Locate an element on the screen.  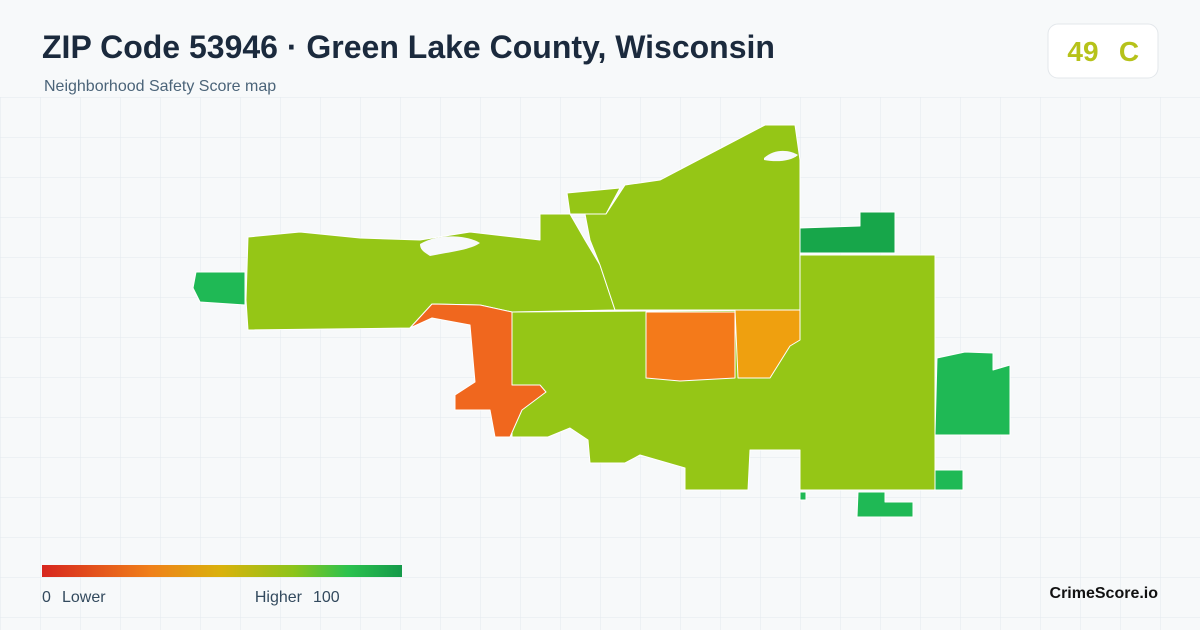
legend-min: 0 is located at coordinates (46, 597).